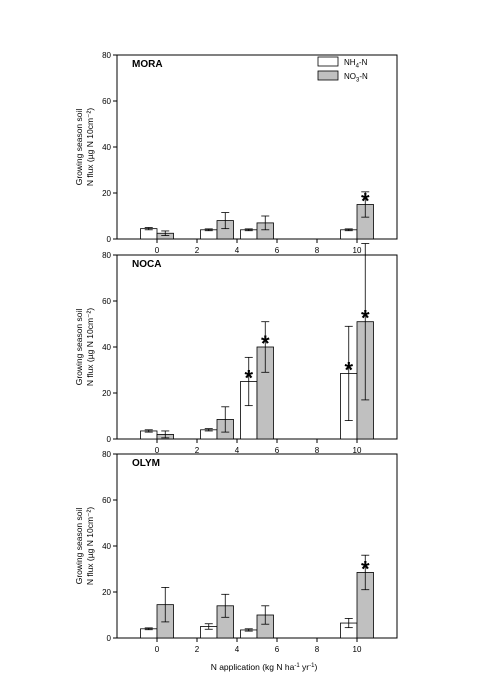  Describe the element at coordinates (146, 463) in the screenshot. I see `panel-label: OLYM` at that location.